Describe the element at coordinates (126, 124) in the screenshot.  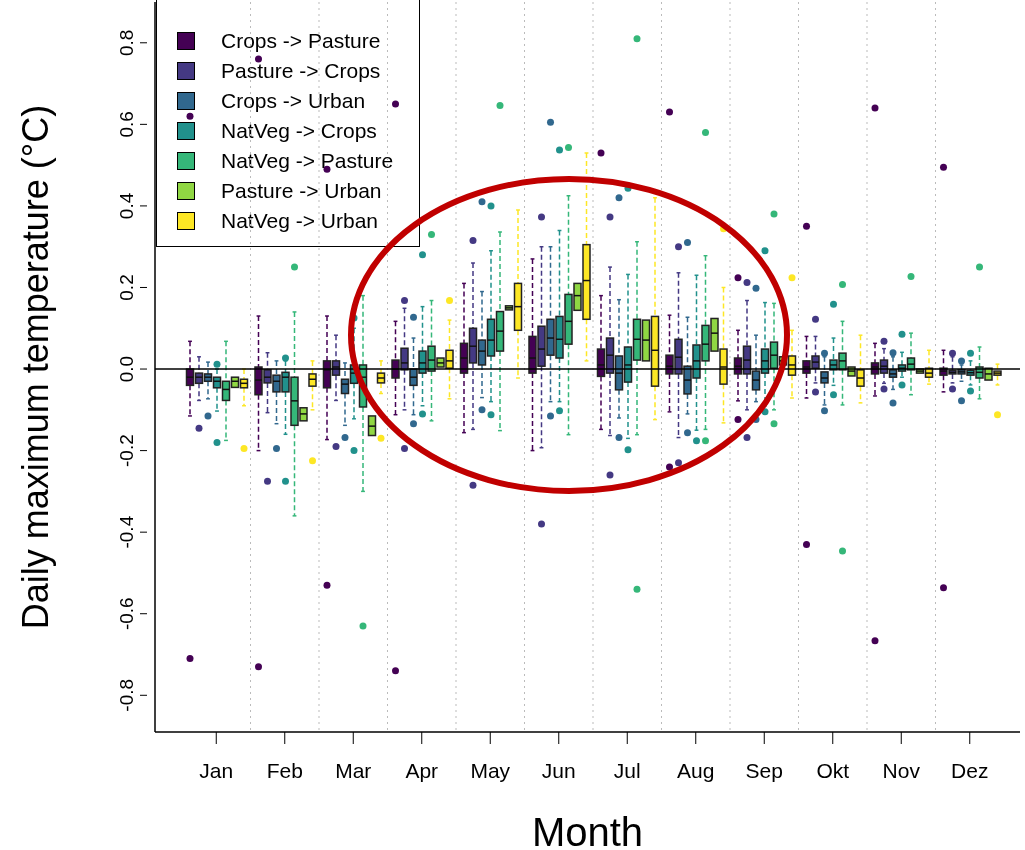
I see `y-tick-label: 0.6` at that location.